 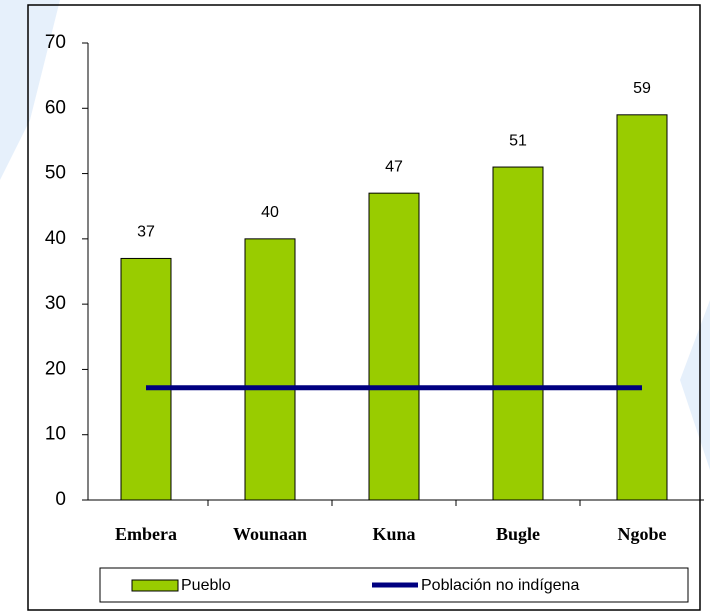 I want to click on y-tick-label: 10, so click(x=55, y=434).